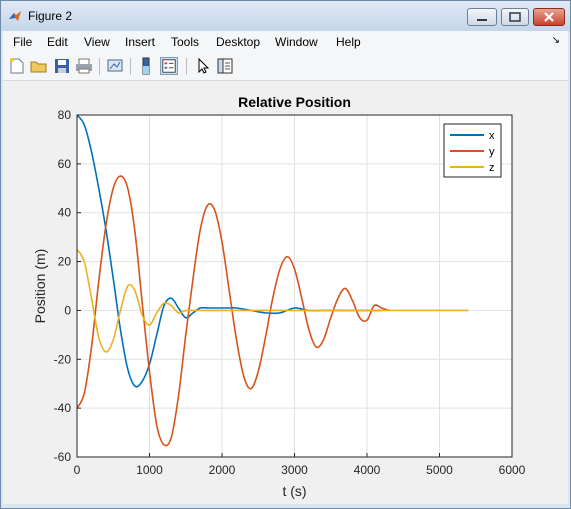  I want to click on series-line-z, so click(272, 300).